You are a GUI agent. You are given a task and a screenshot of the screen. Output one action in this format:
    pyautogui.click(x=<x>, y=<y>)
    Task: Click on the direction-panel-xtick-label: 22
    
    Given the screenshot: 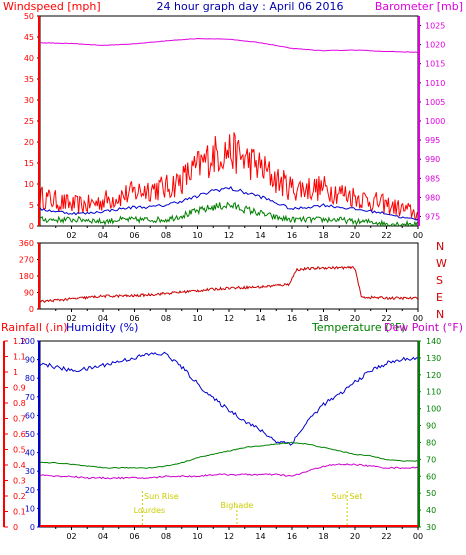 What is the action you would take?
    pyautogui.click(x=386, y=318)
    